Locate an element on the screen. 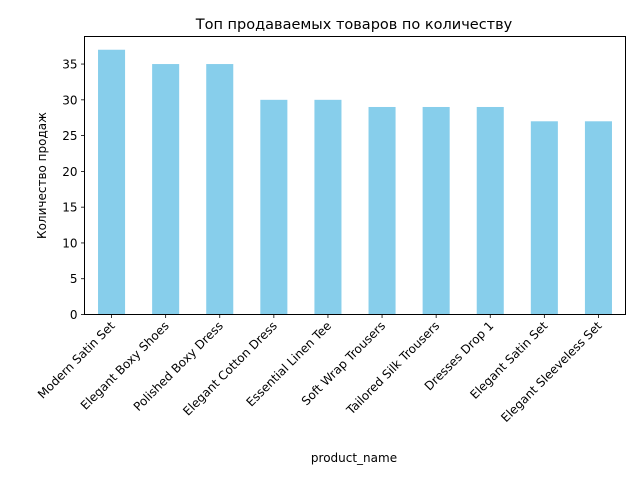  y-tick-label: 25 is located at coordinates (69, 136).